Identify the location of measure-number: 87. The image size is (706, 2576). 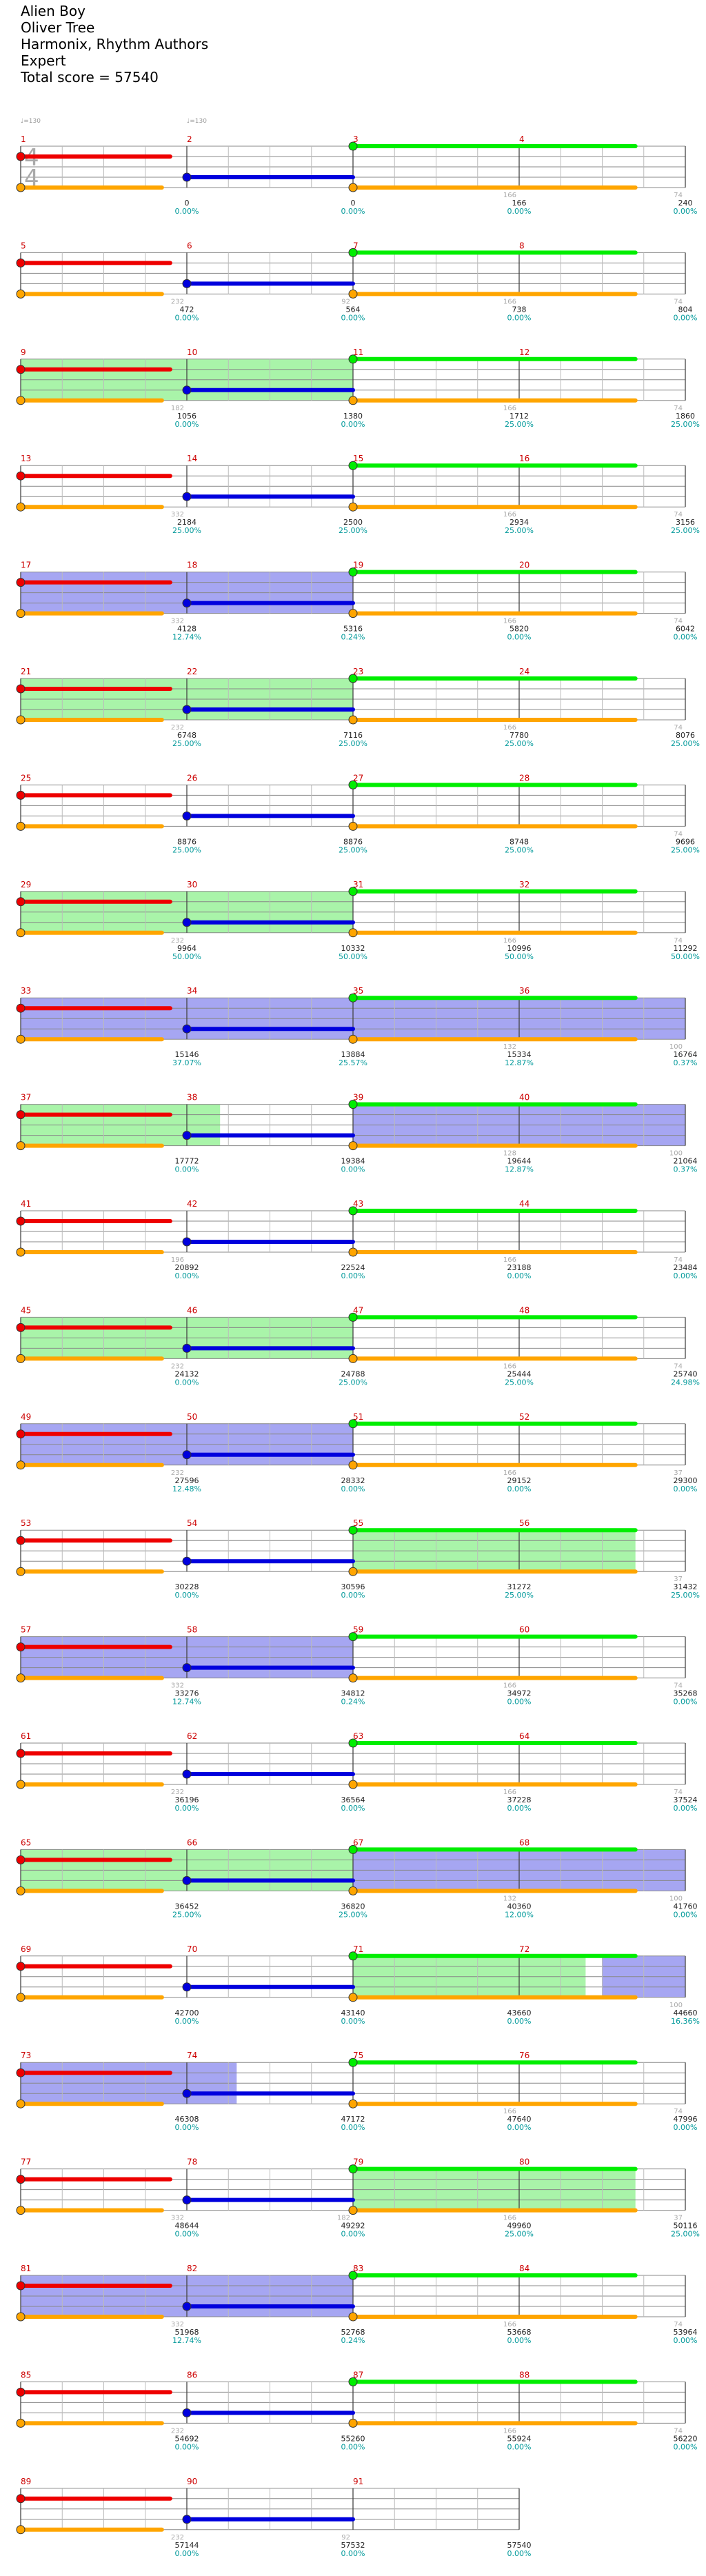
(358, 2374).